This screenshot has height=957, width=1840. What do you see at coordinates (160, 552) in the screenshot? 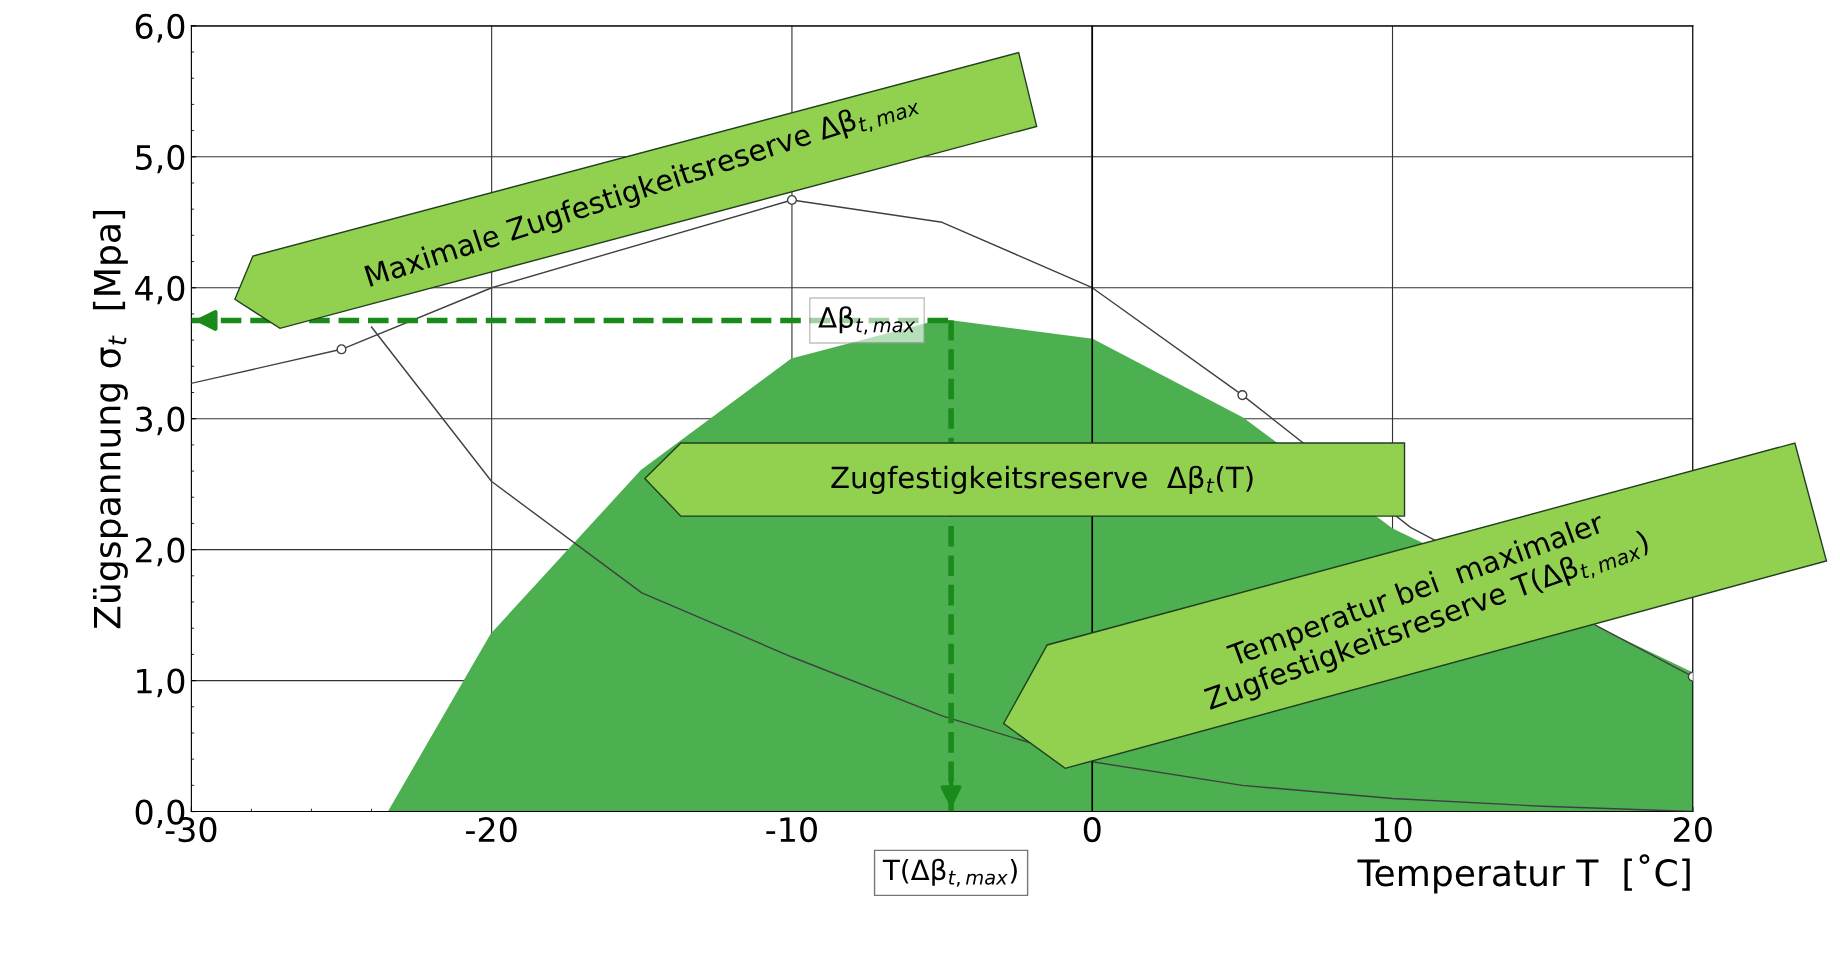
I see `y-tick-label: 2,0` at bounding box center [160, 552].